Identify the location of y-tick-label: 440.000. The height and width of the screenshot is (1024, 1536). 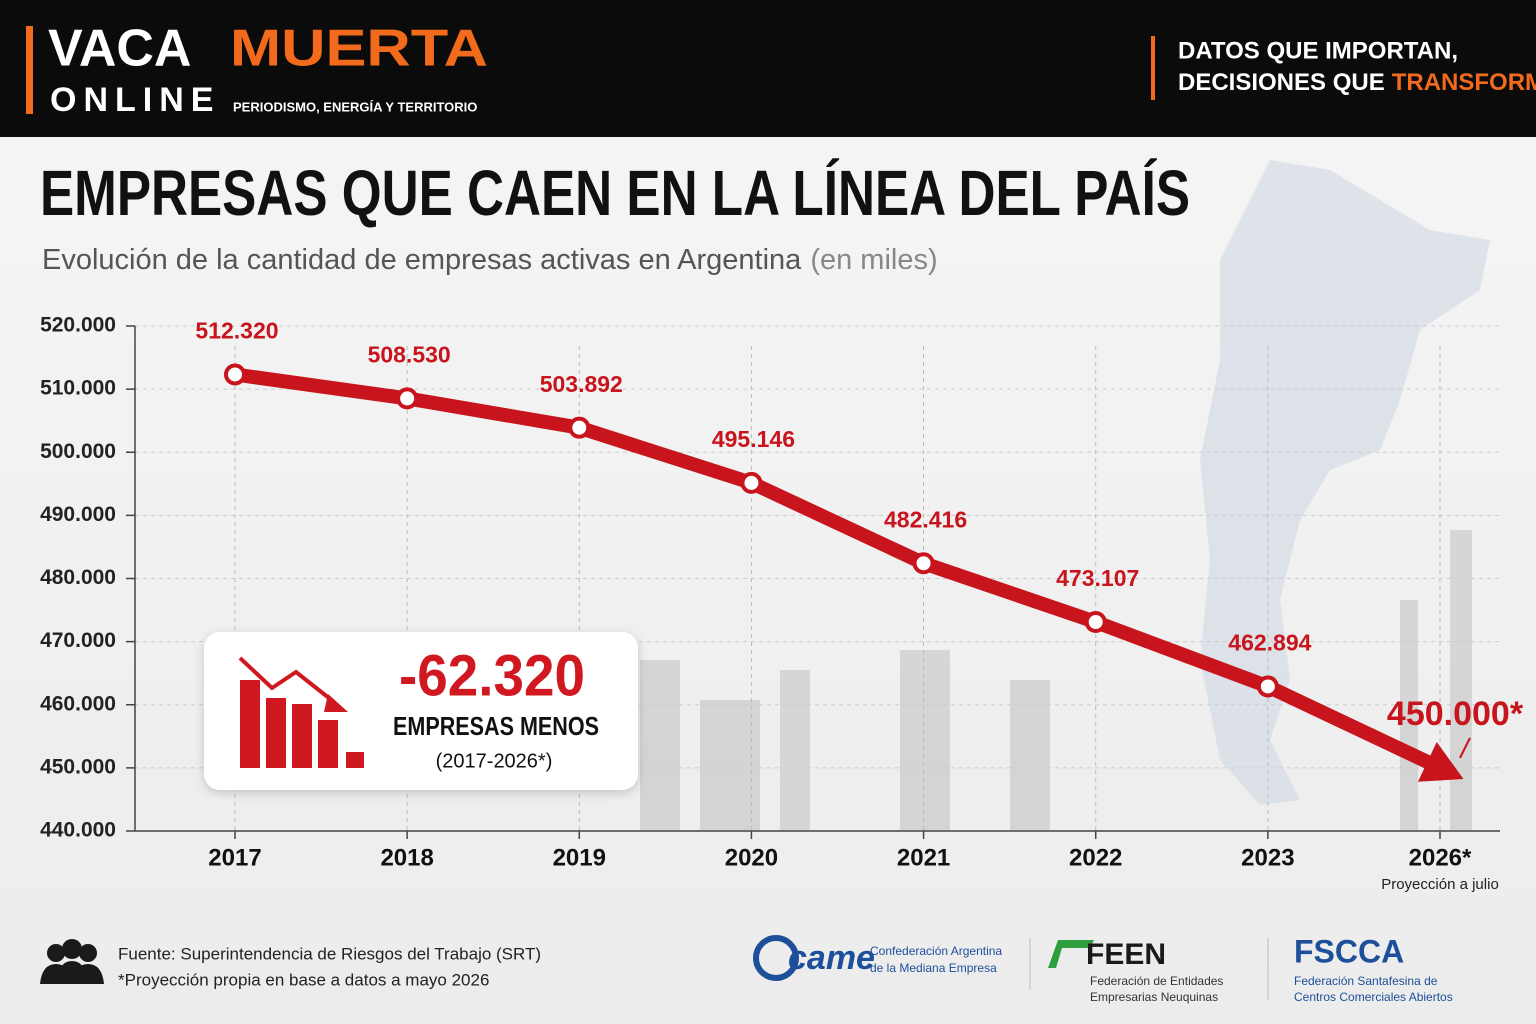
(78, 830).